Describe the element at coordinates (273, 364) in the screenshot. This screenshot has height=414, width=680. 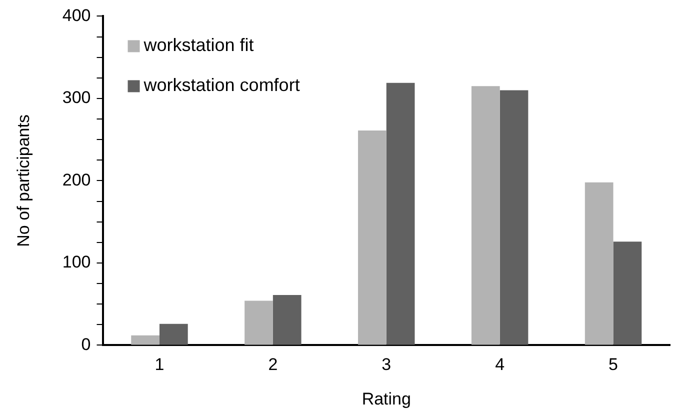
I see `x-tick-label: 2` at that location.